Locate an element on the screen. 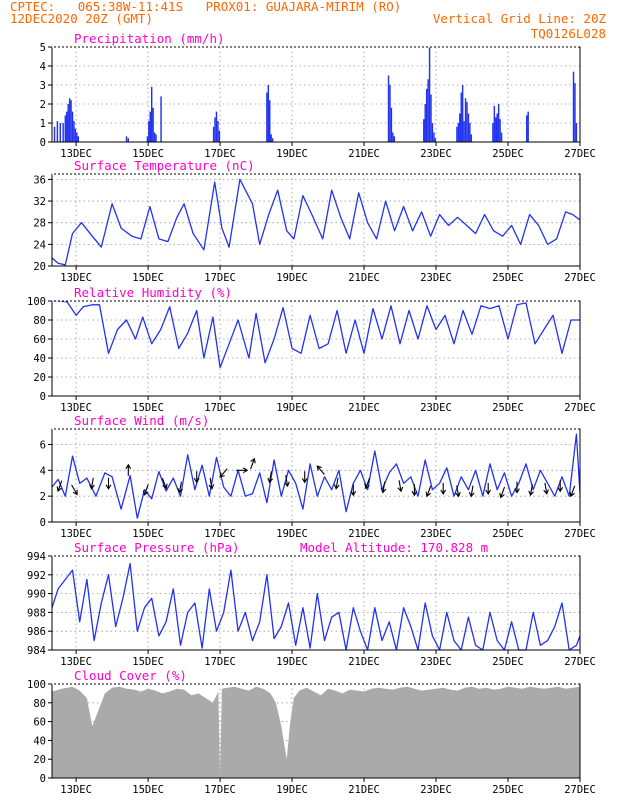 Image resolution: width=618 pixels, height=800 pixels. rh-ytick-label: 0 is located at coordinates (43, 397).